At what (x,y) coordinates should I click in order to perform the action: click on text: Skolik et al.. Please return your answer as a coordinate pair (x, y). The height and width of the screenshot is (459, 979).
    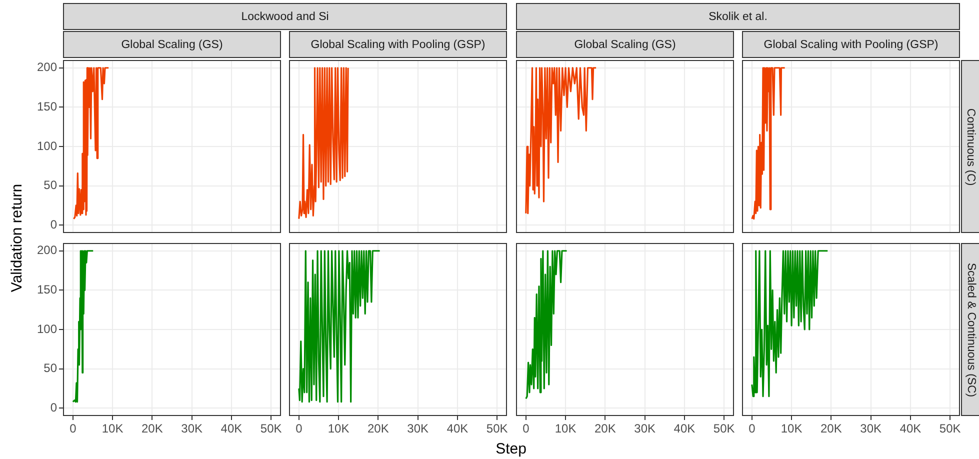
    Looking at the image, I should click on (738, 16).